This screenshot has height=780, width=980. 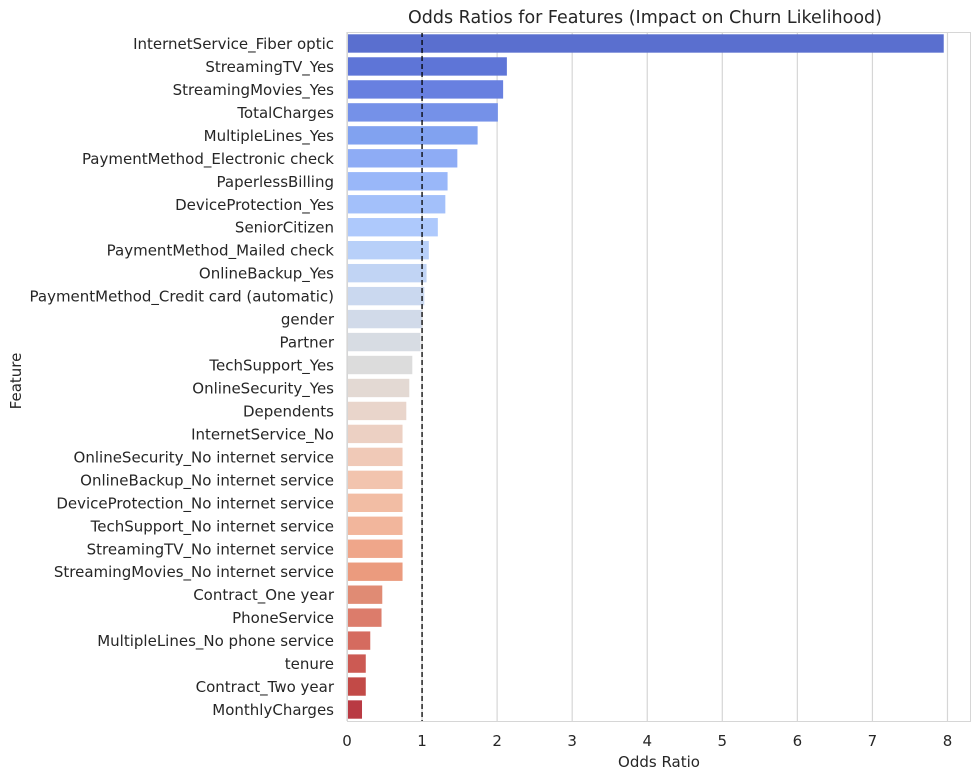 I want to click on y-tick-label: OnlineBackup_No internet service, so click(x=207, y=480).